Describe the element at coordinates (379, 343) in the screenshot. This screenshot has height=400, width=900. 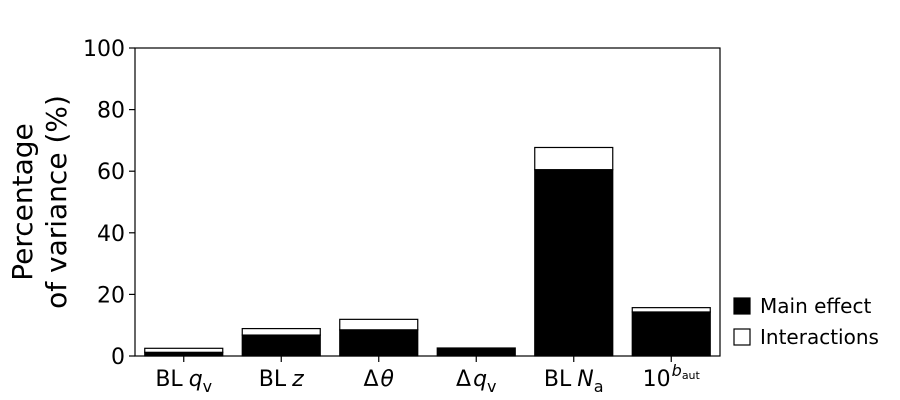
I see `bar-main-effect-delta-theta` at that location.